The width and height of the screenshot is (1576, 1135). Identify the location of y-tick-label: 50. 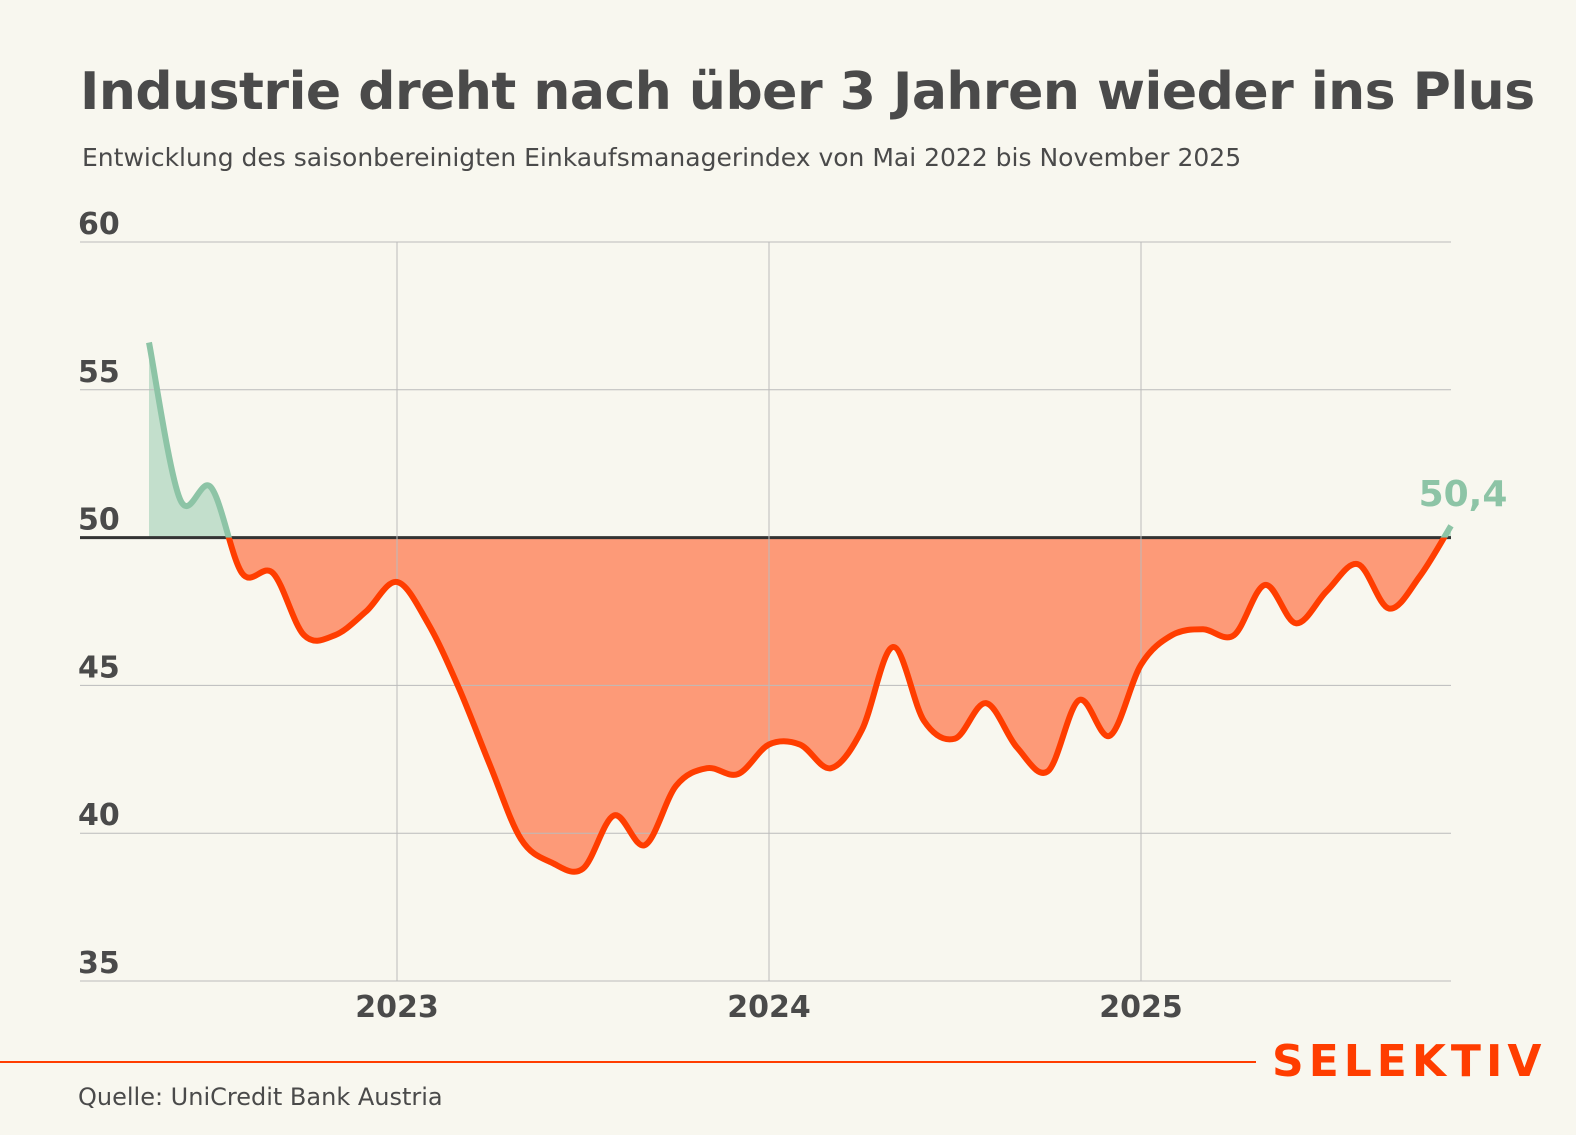
(99, 520).